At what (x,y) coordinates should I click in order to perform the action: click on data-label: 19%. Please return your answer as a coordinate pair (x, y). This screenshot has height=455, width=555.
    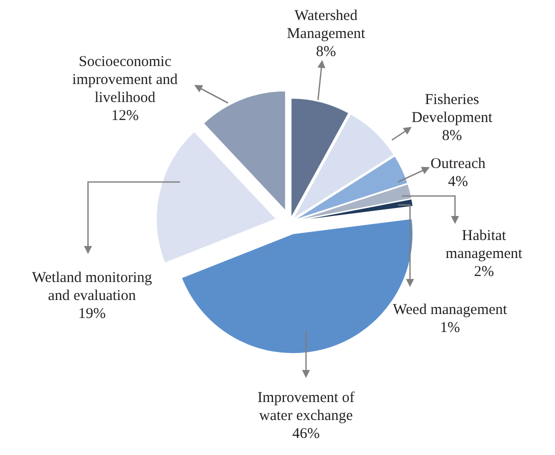
    Looking at the image, I should click on (92, 314).